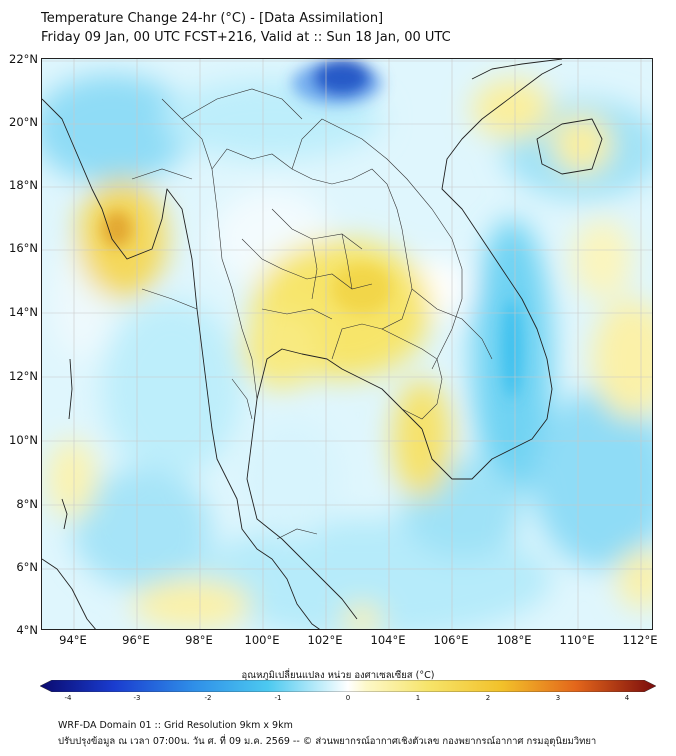 This screenshot has height=756, width=676. What do you see at coordinates (348, 698) in the screenshot?
I see `colorbar-tick: 0` at bounding box center [348, 698].